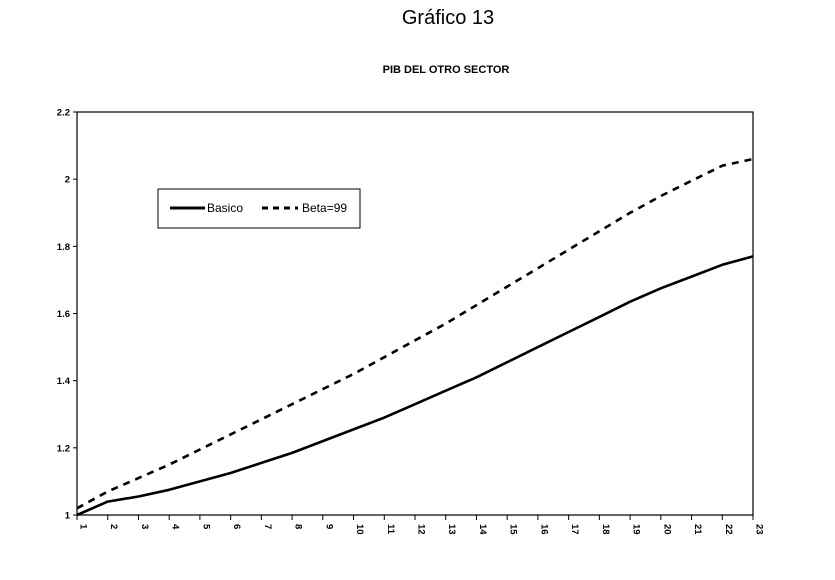 The height and width of the screenshot is (580, 835). Describe the element at coordinates (605, 529) in the screenshot. I see `x-tick-label: 18` at that location.